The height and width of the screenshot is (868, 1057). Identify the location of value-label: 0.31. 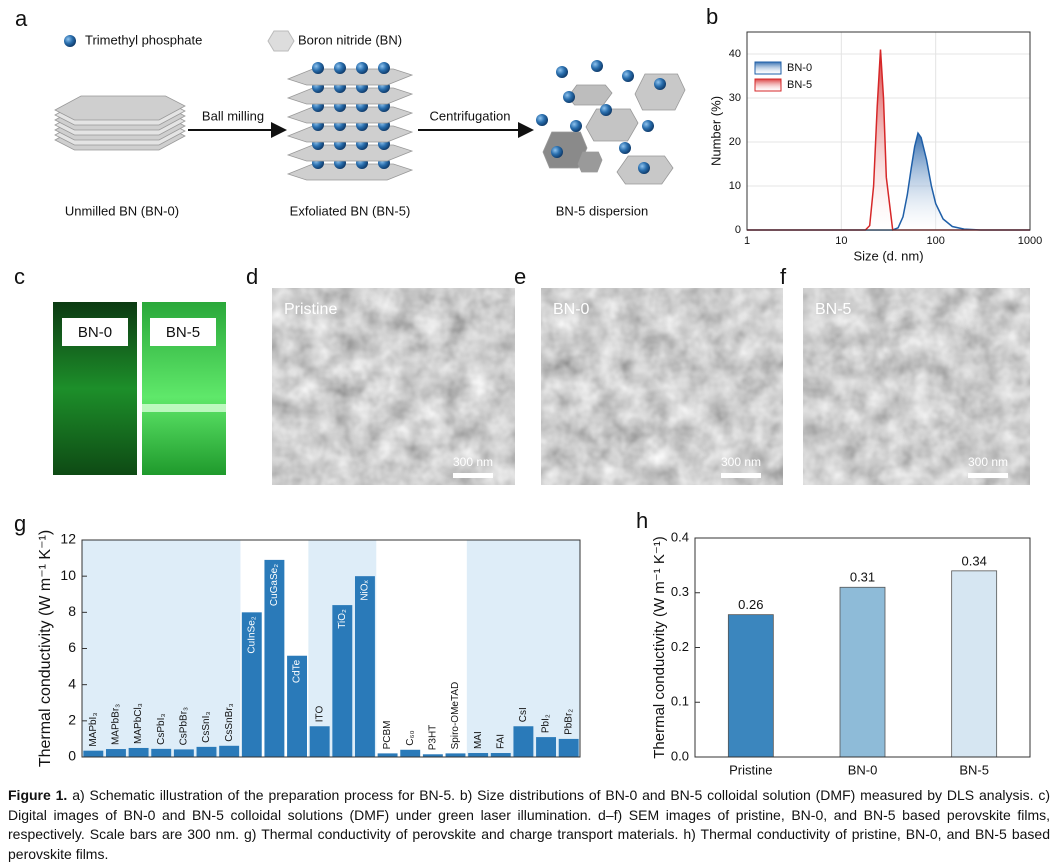
(862, 577).